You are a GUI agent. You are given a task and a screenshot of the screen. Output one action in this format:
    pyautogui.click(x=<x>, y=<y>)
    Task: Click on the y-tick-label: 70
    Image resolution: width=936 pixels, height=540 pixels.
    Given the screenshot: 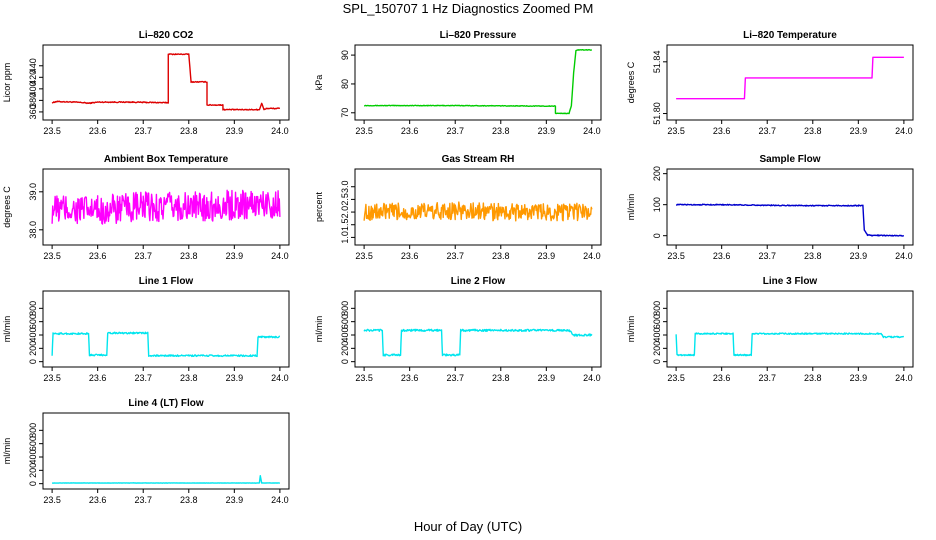 What is the action you would take?
    pyautogui.click(x=345, y=113)
    